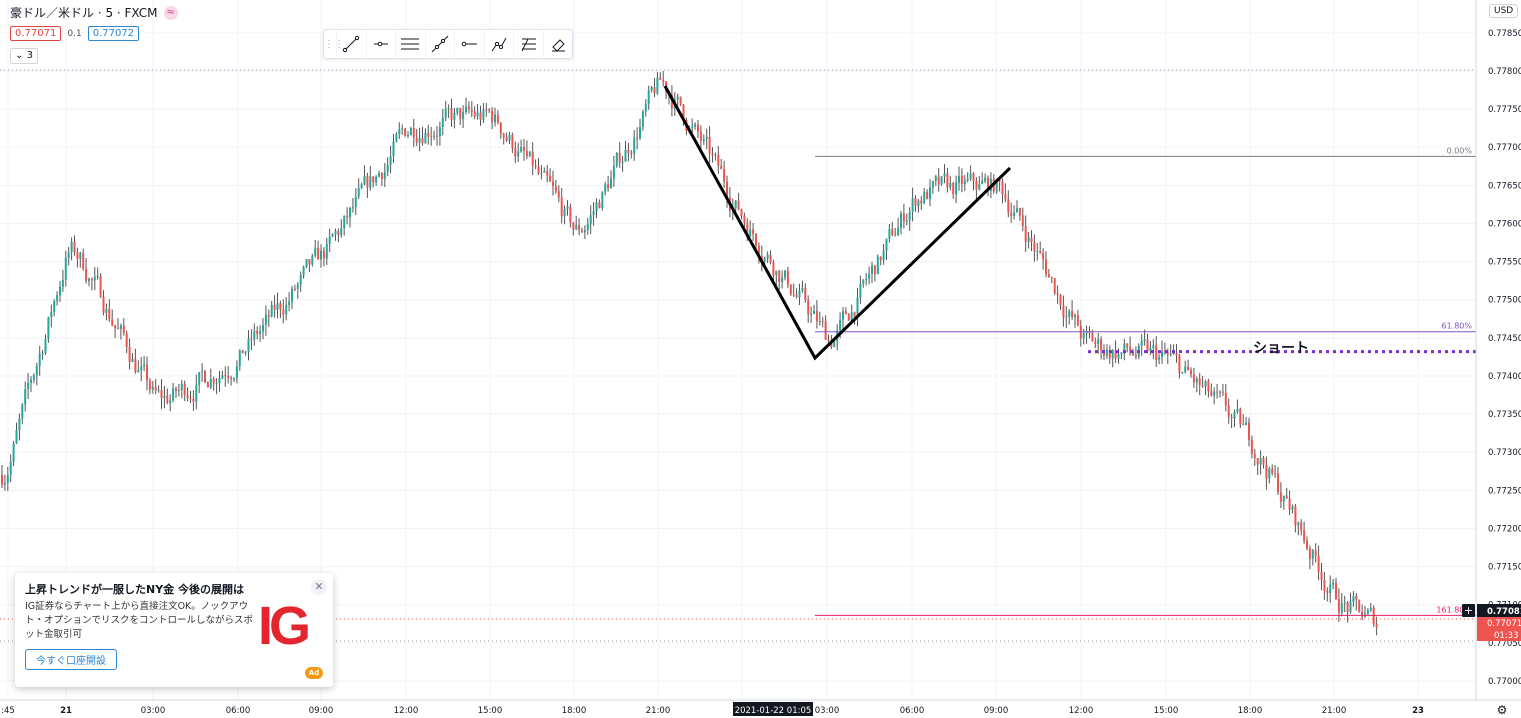  Describe the element at coordinates (1498, 350) in the screenshot. I see `price-scale-background` at that location.